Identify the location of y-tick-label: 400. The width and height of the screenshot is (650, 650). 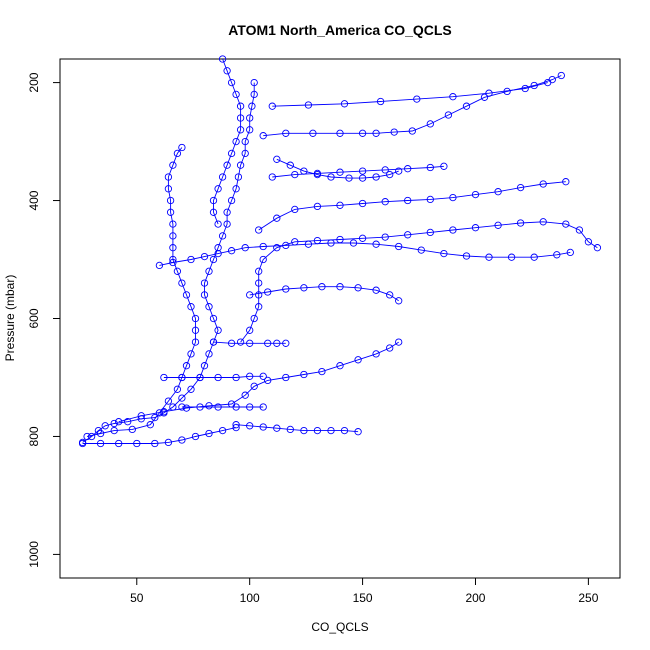
(34, 200).